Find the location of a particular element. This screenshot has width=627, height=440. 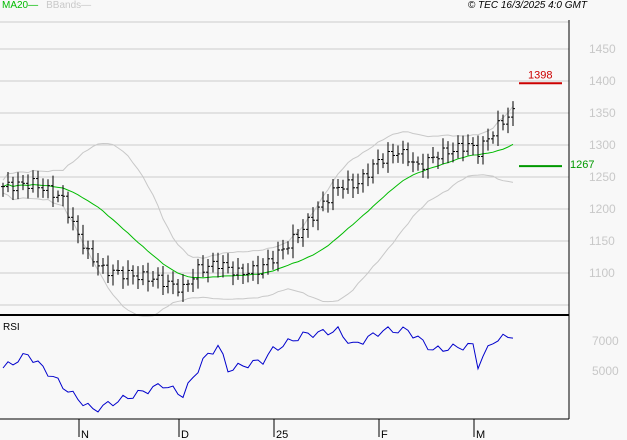

price-tick-label: 1150 is located at coordinates (602, 241).